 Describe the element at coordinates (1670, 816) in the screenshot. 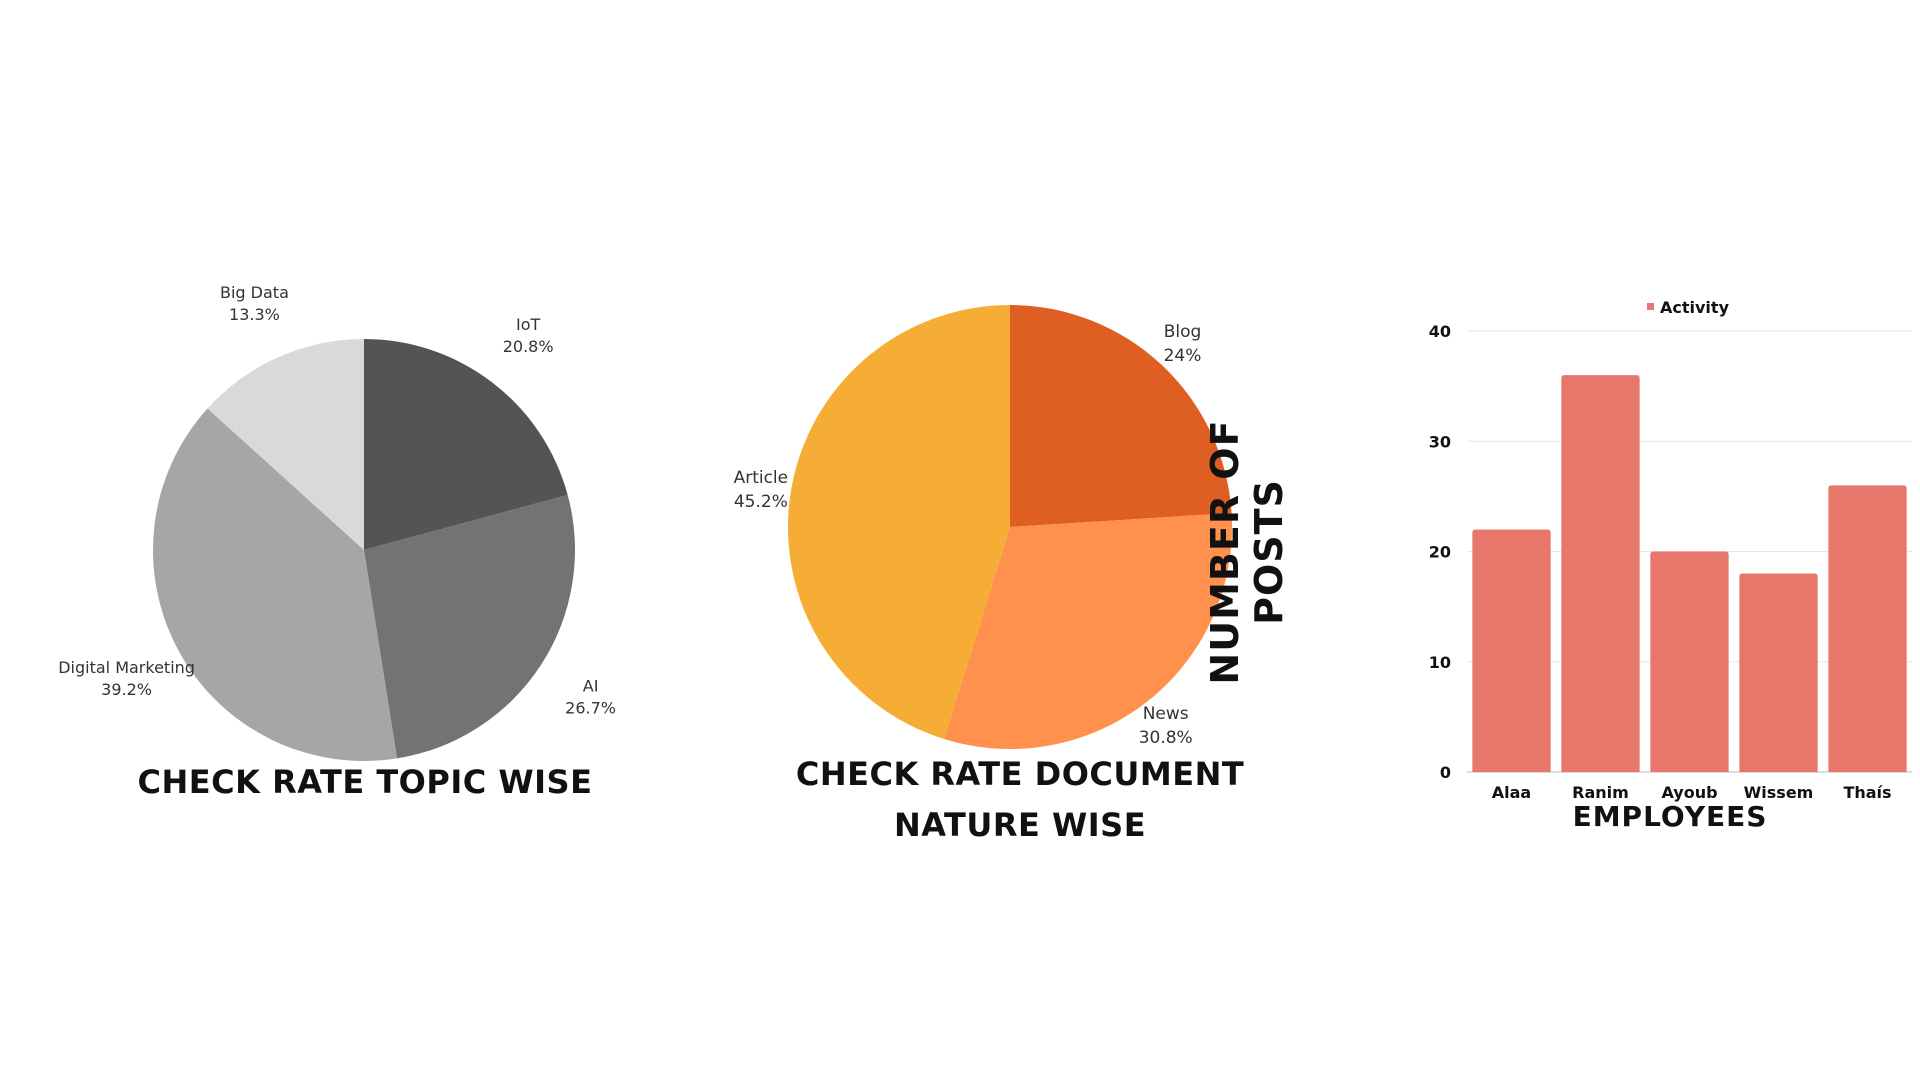

I see `x-axis-title: EMPLOYEES` at that location.